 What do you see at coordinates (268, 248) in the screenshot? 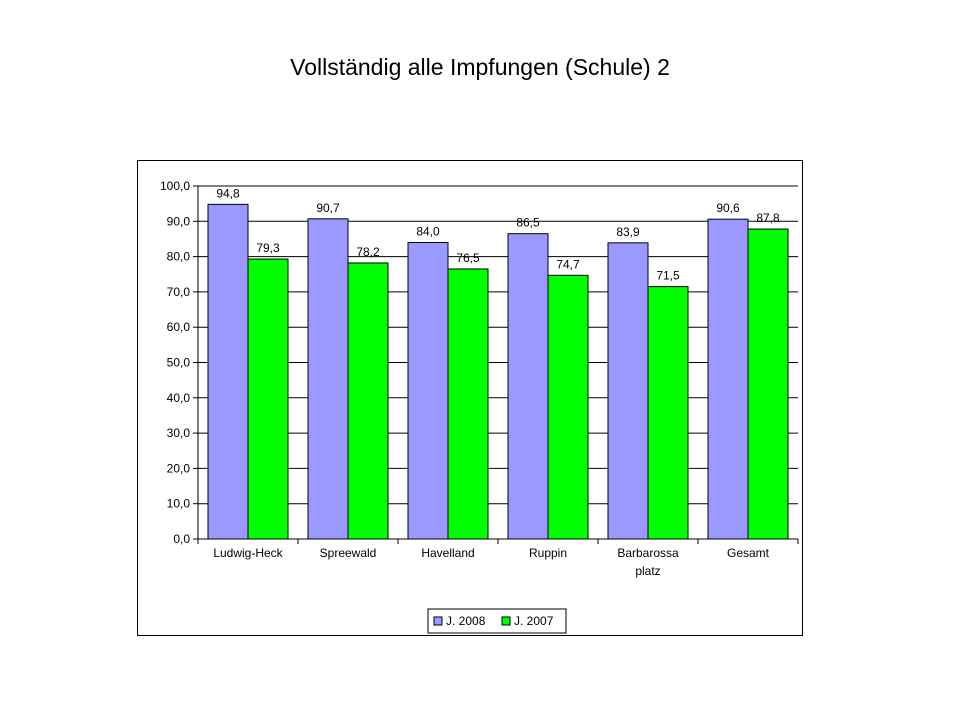
I see `data-label: 79,3` at bounding box center [268, 248].